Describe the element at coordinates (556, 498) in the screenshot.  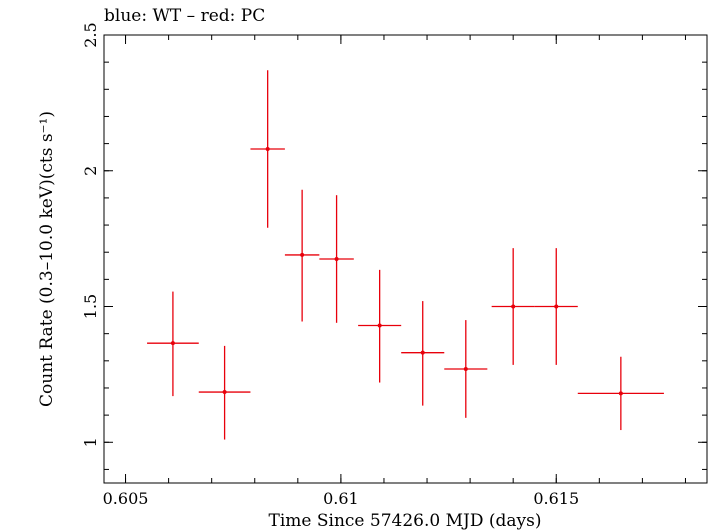
I see `x-tick-label: 0.615` at that location.